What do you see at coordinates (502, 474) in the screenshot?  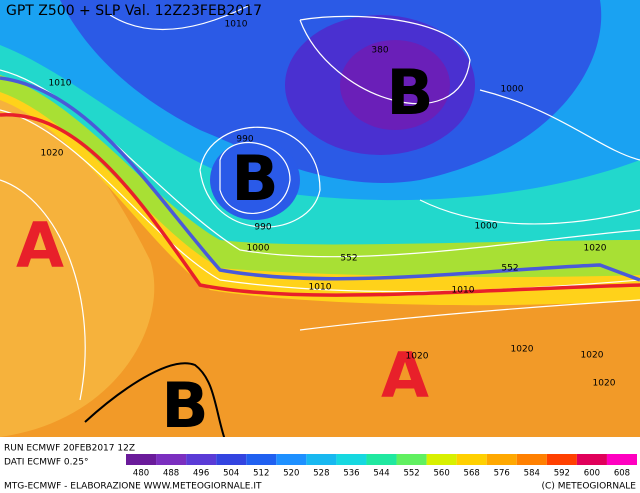 I see `colorbar-label: 576` at bounding box center [502, 474].